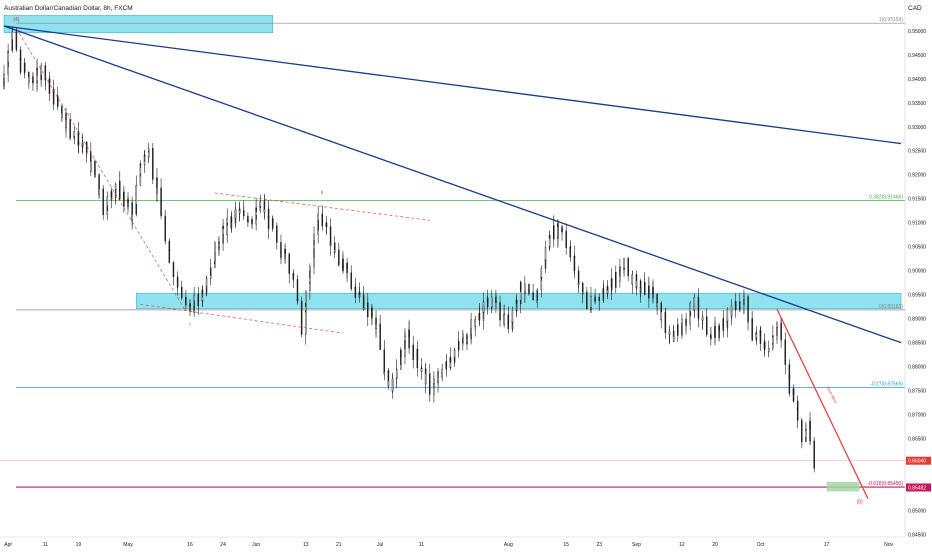 Image resolution: width=932 pixels, height=555 pixels. What do you see at coordinates (256, 545) in the screenshot?
I see `x-tick-label: Jun` at bounding box center [256, 545].